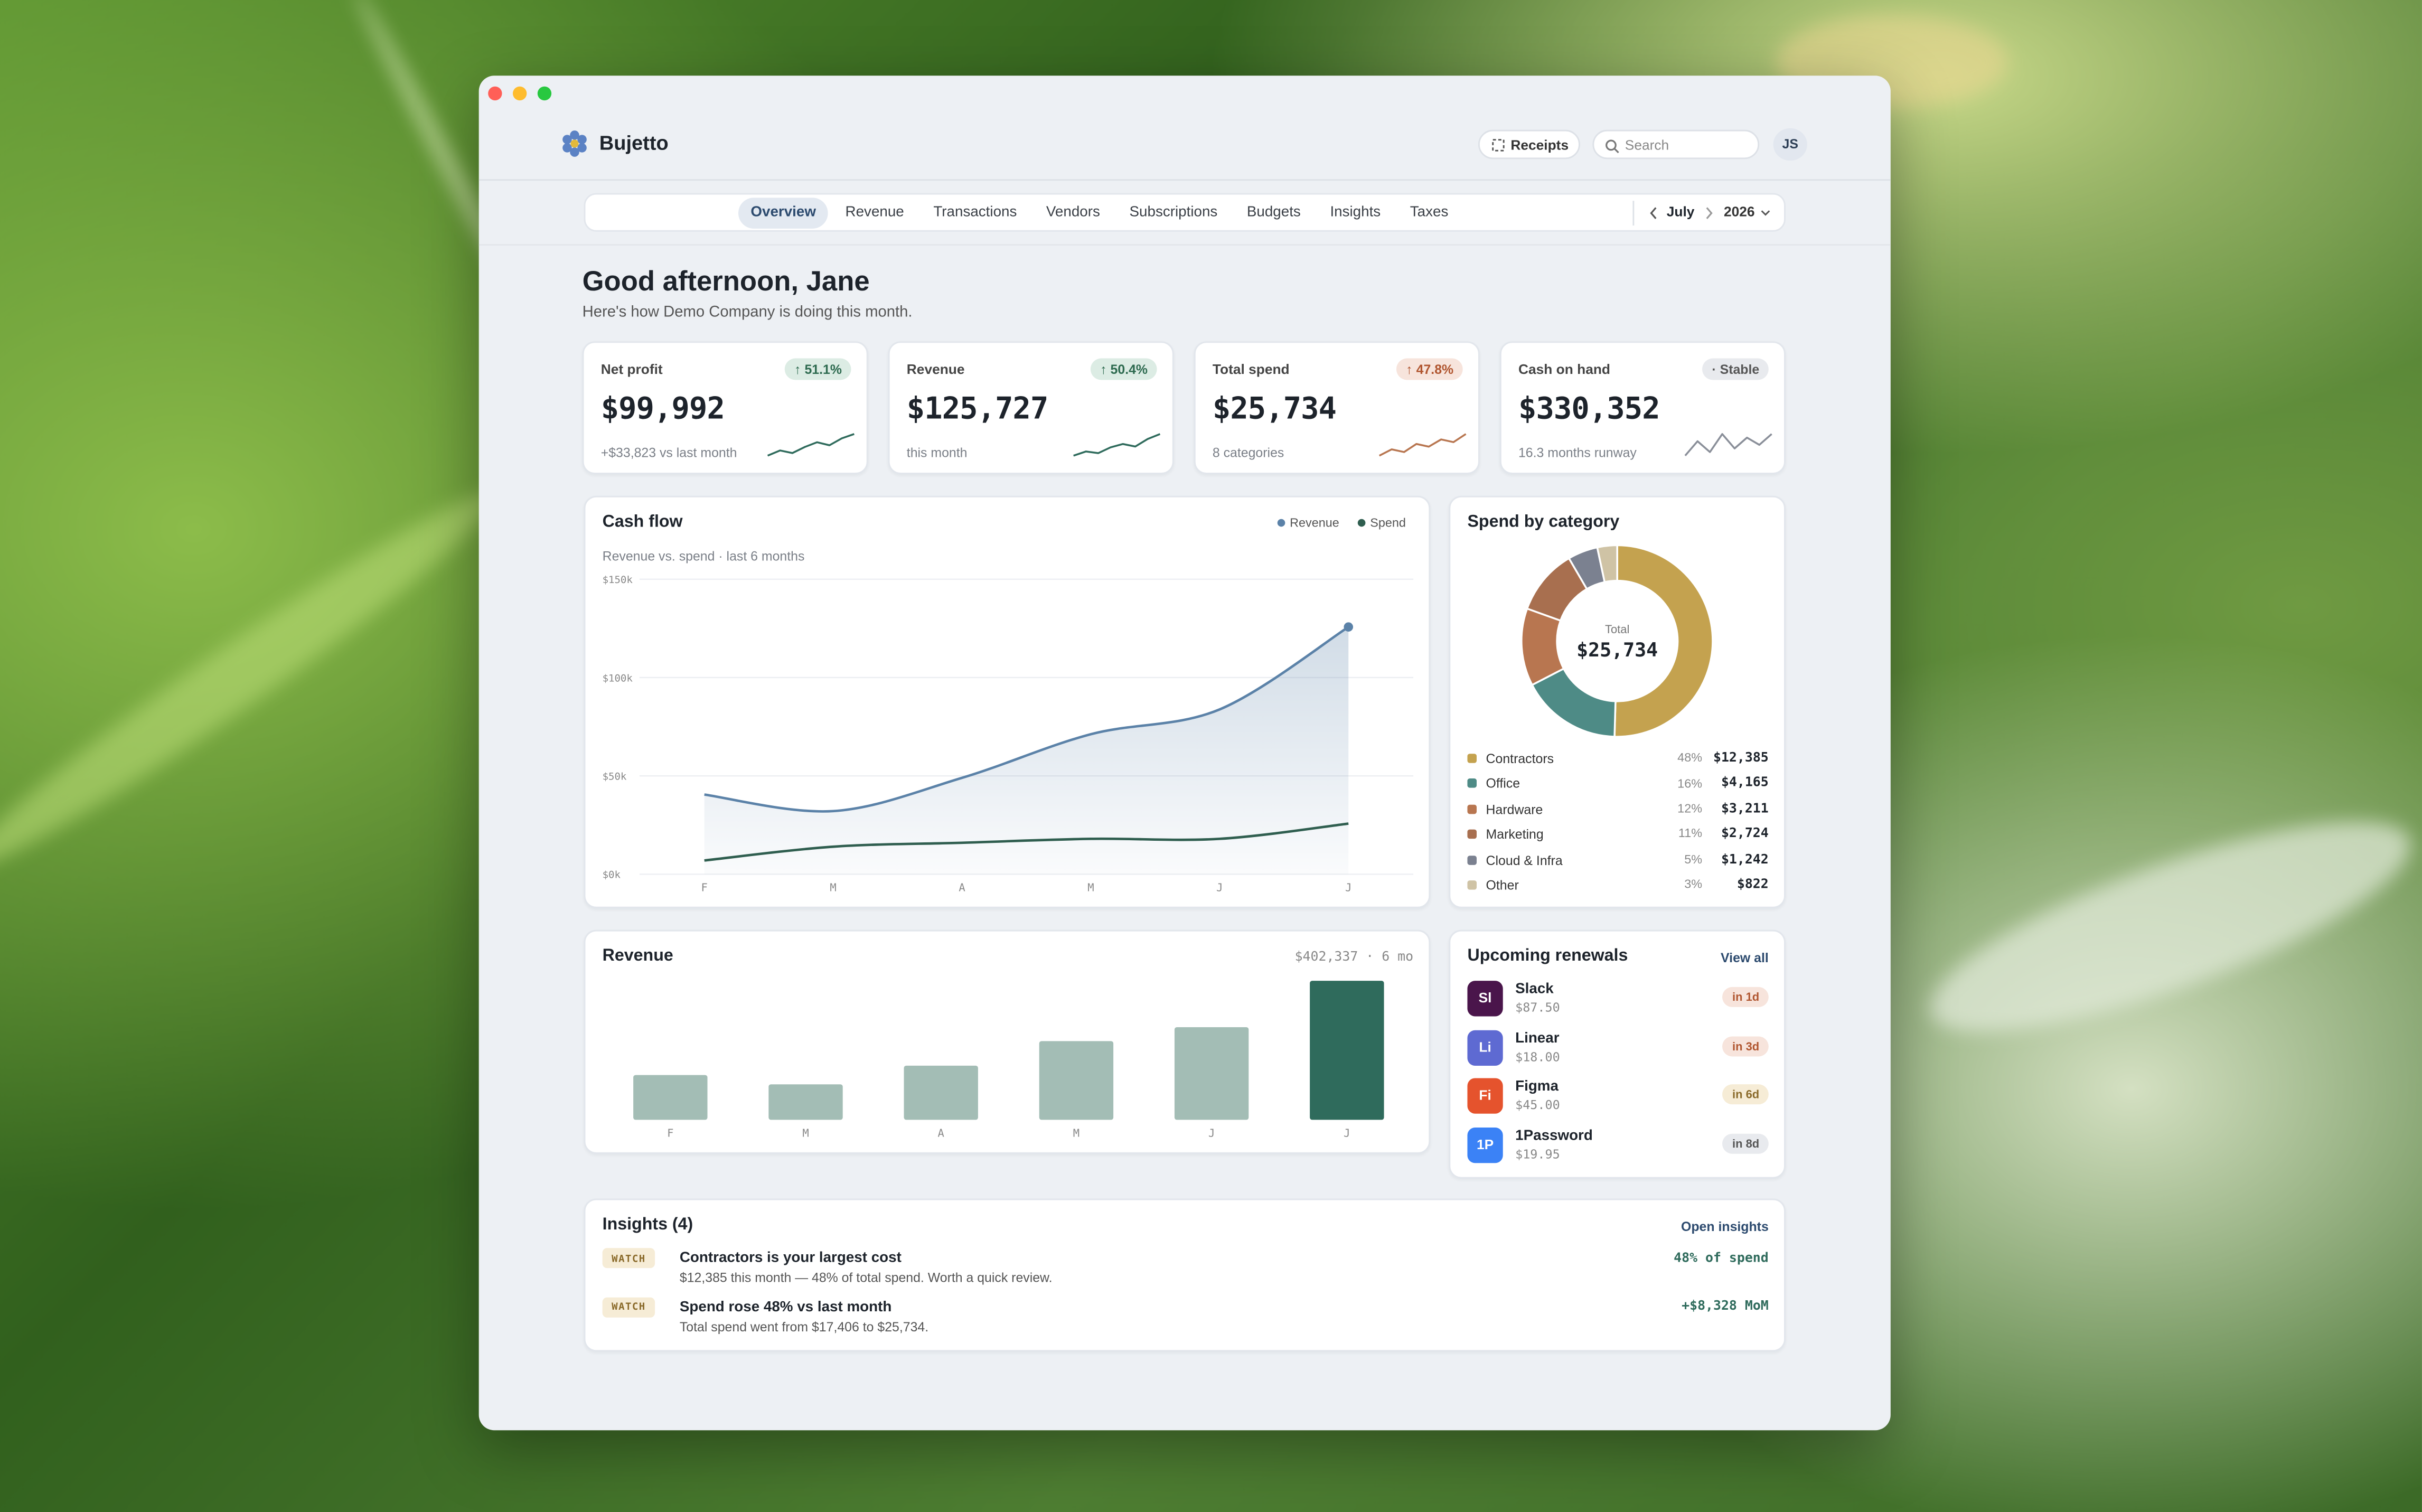 This screenshot has width=2422, height=1512. I want to click on vendor-icon: Sl, so click(1485, 999).